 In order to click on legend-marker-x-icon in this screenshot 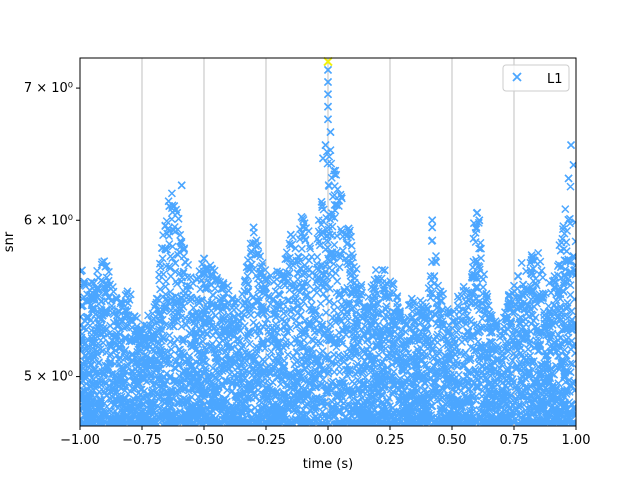, I will do `click(517, 77)`.